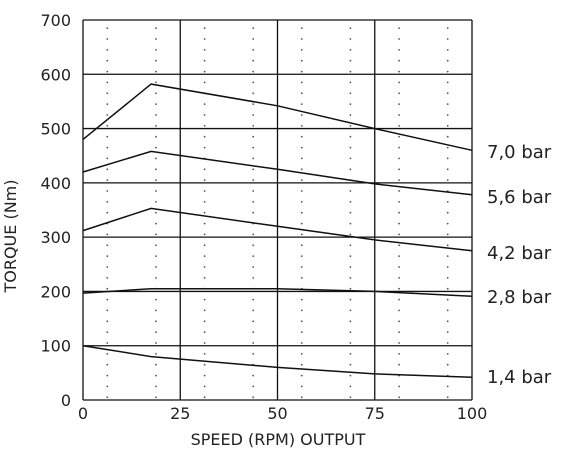  I want to click on x-tick-label: 75, so click(375, 413).